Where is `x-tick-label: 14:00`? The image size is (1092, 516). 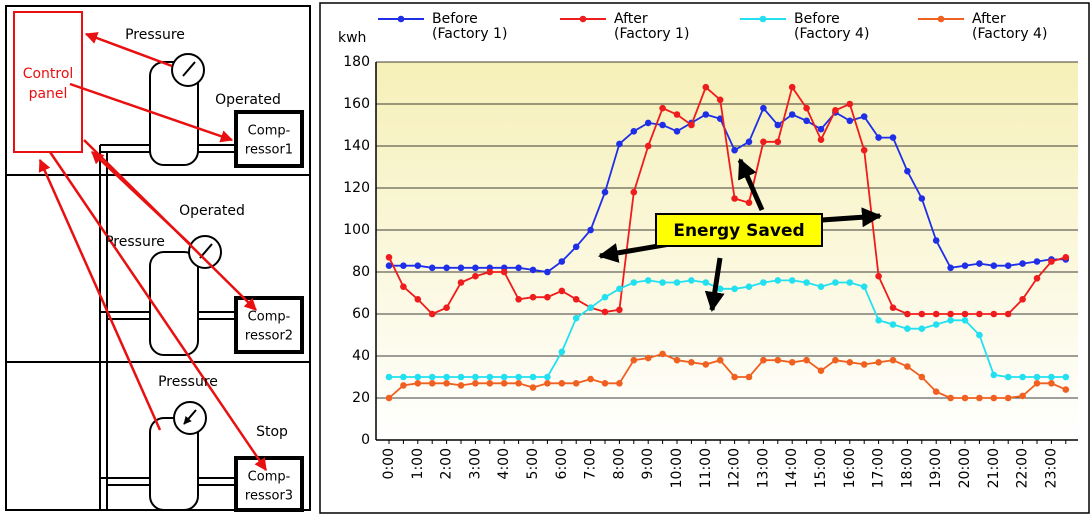
x-tick-label: 14:00 is located at coordinates (792, 468).